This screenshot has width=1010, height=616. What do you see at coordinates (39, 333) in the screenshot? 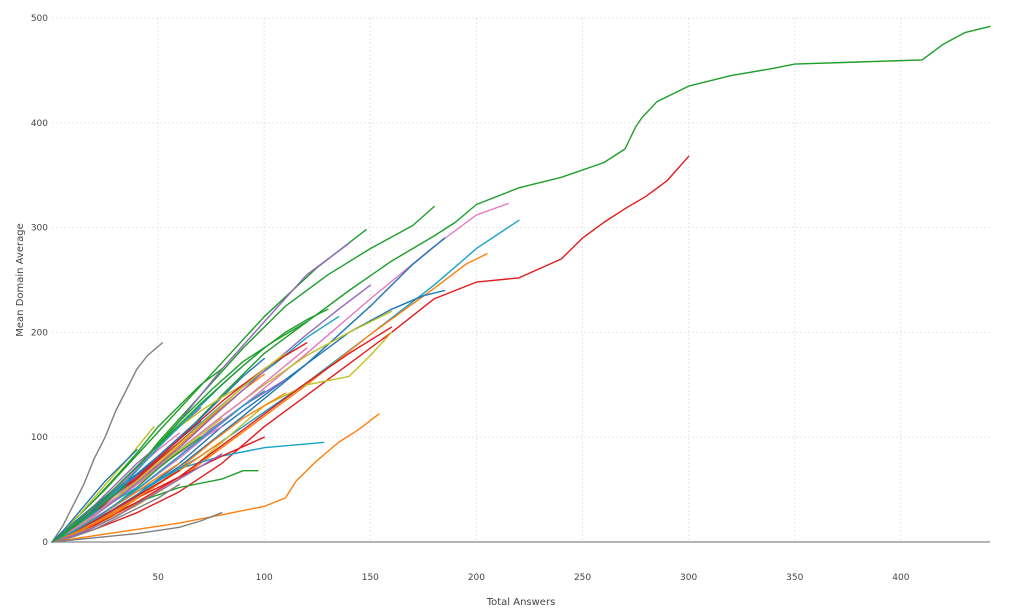
I see `y-tick-label: 200` at bounding box center [39, 333].